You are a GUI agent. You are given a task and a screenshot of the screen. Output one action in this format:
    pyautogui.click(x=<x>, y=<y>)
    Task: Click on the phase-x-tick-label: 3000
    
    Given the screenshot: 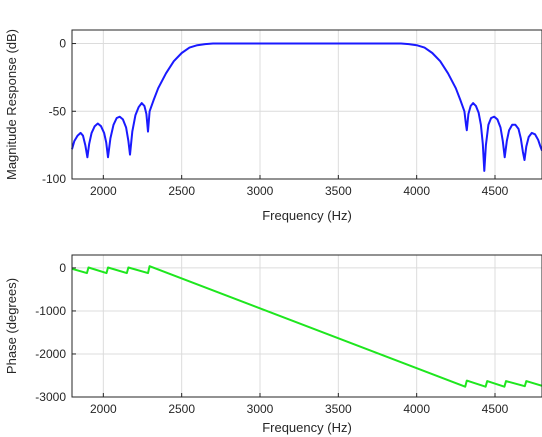 What is the action you would take?
    pyautogui.click(x=260, y=409)
    